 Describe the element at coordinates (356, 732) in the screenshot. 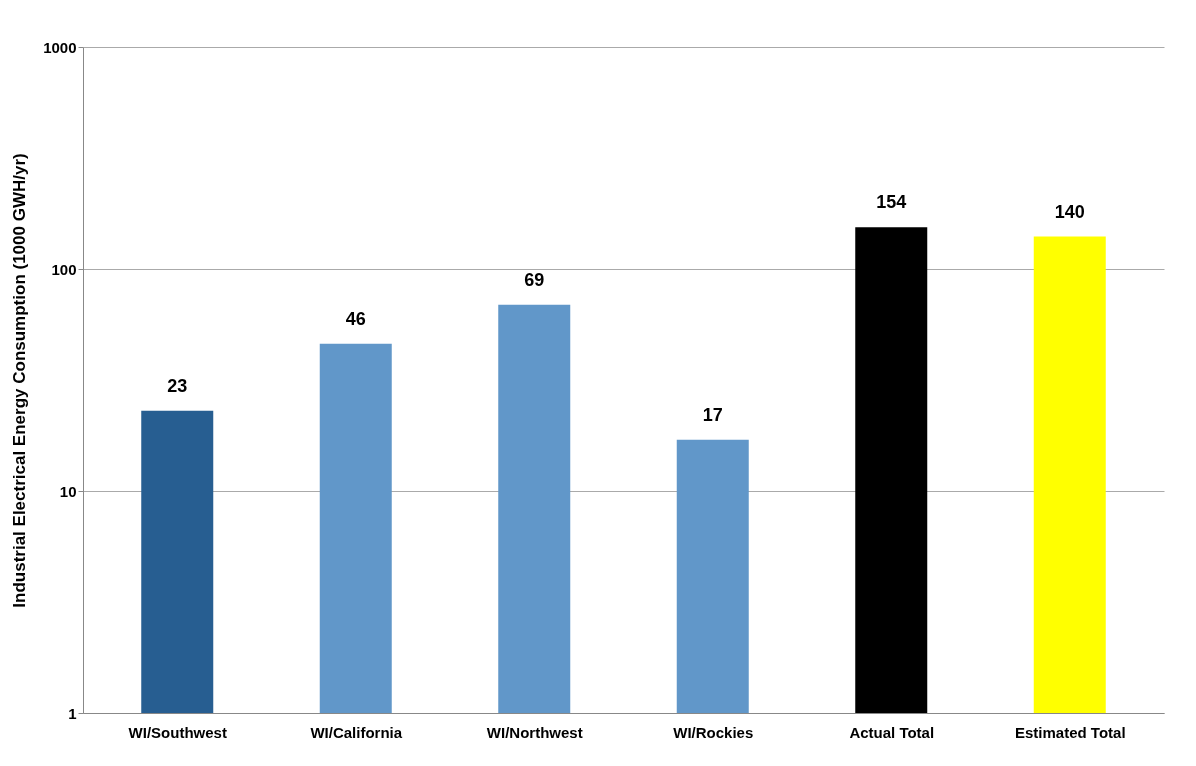

I see `x-tick-label: WI/California` at that location.